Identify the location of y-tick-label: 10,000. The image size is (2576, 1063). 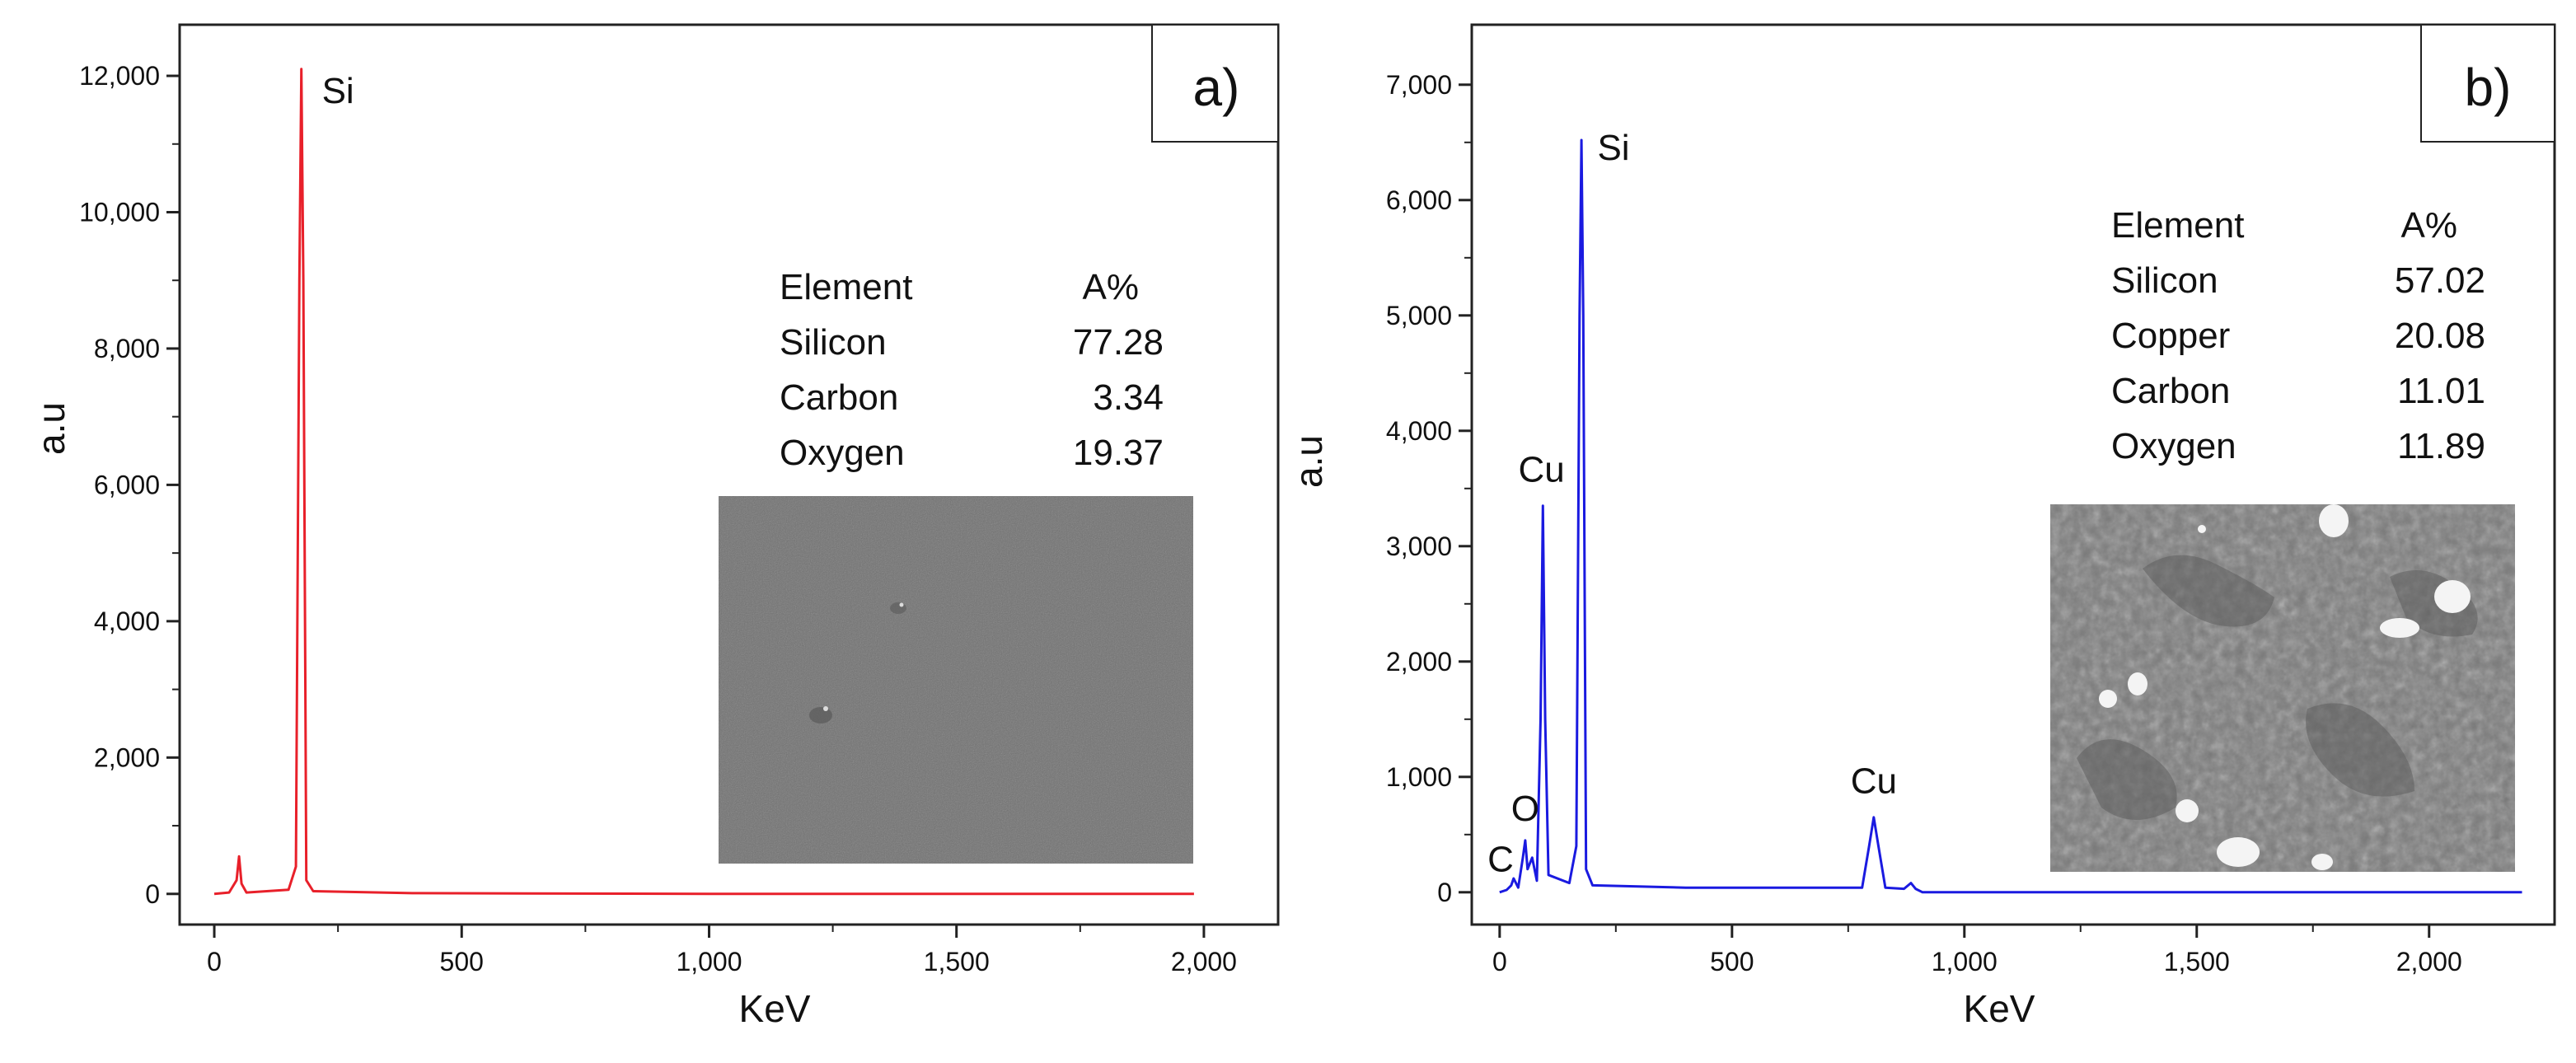
(119, 212).